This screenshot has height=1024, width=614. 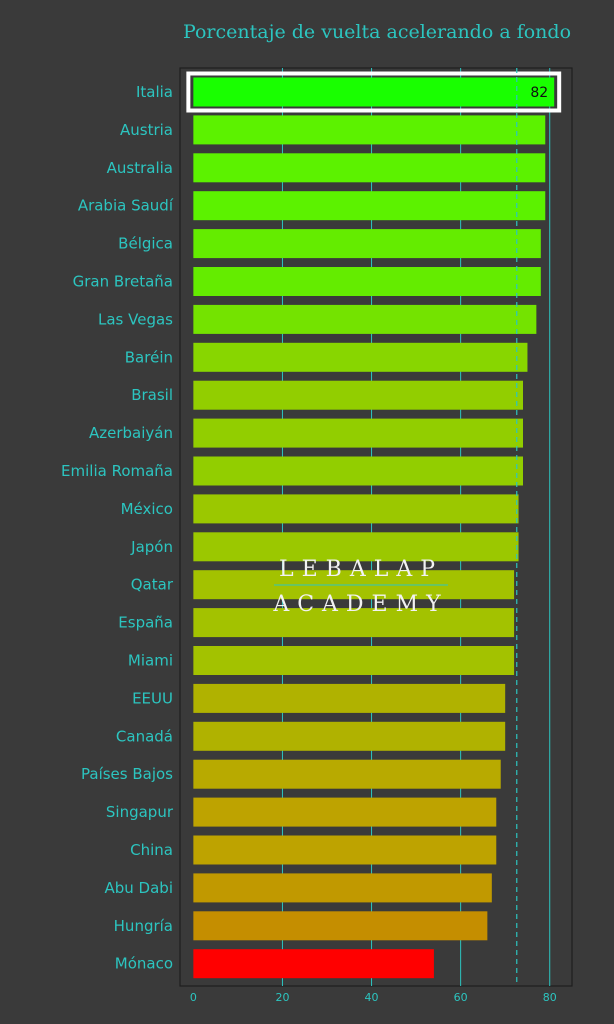 What do you see at coordinates (360, 587) in the screenshot?
I see `watermark: LEBALAP ACADEMY` at bounding box center [360, 587].